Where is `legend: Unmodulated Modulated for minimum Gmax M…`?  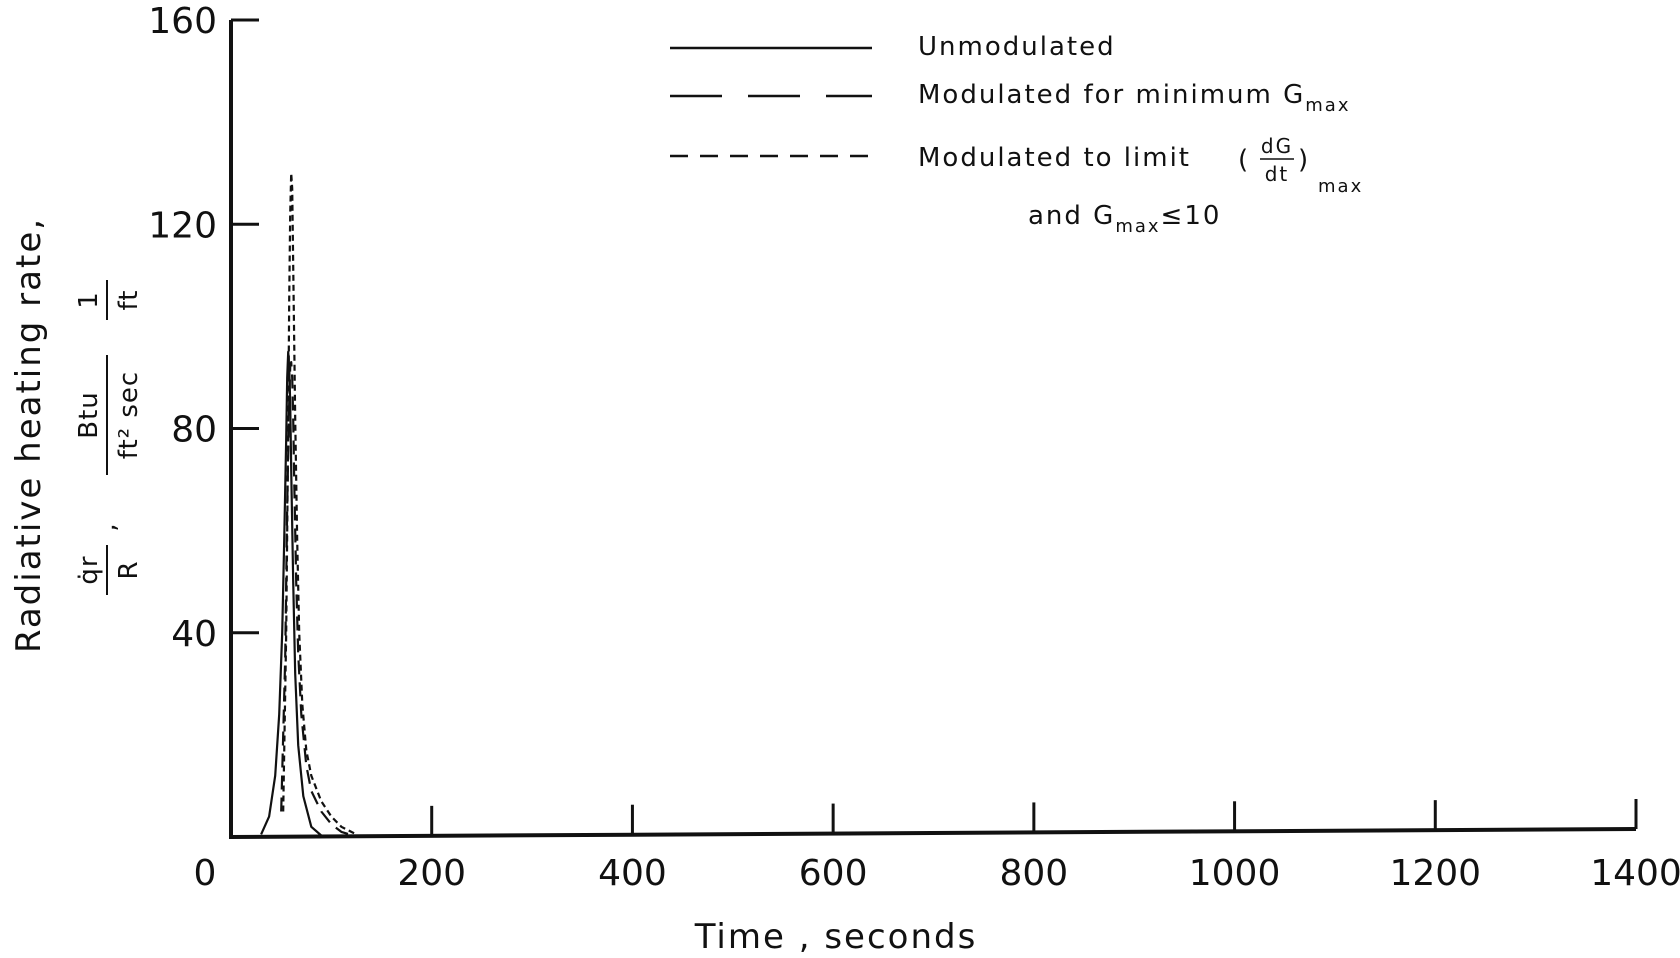 legend: Unmodulated Modulated for minimum Gmax M… is located at coordinates (1016, 134).